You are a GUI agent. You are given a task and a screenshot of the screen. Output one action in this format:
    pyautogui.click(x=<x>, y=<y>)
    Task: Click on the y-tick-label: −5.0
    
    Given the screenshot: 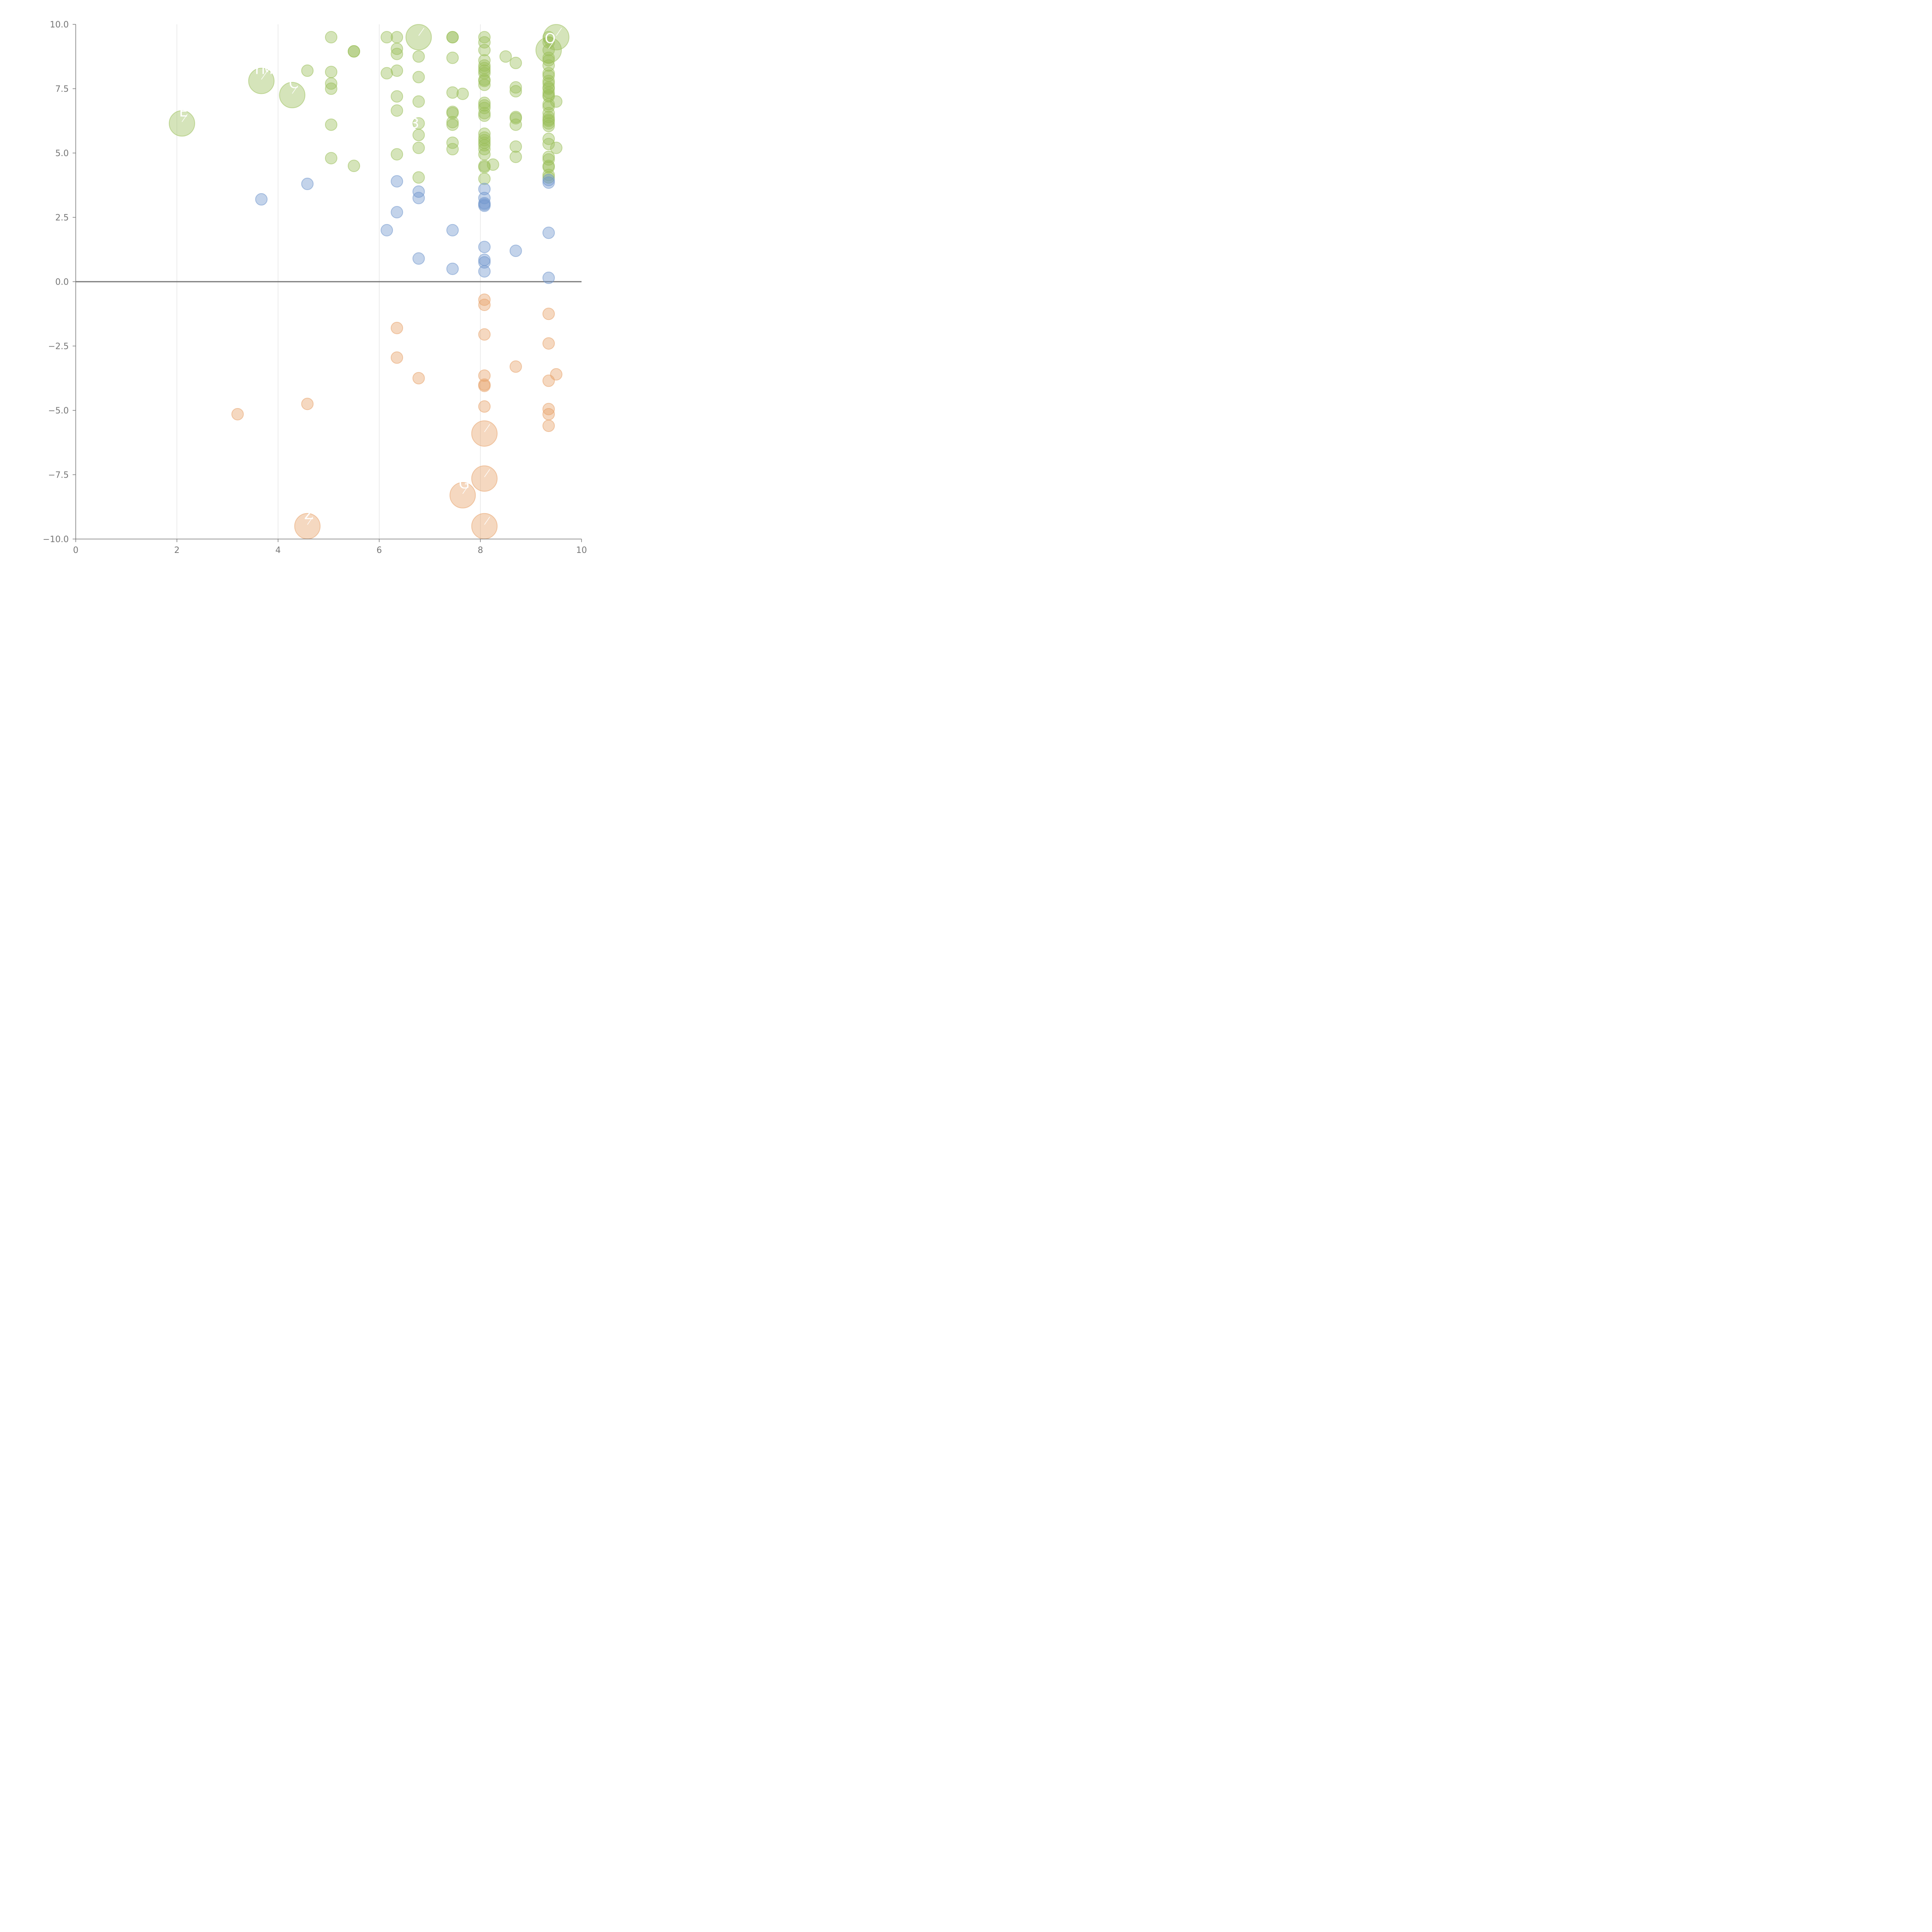 What is the action you would take?
    pyautogui.click(x=58, y=411)
    